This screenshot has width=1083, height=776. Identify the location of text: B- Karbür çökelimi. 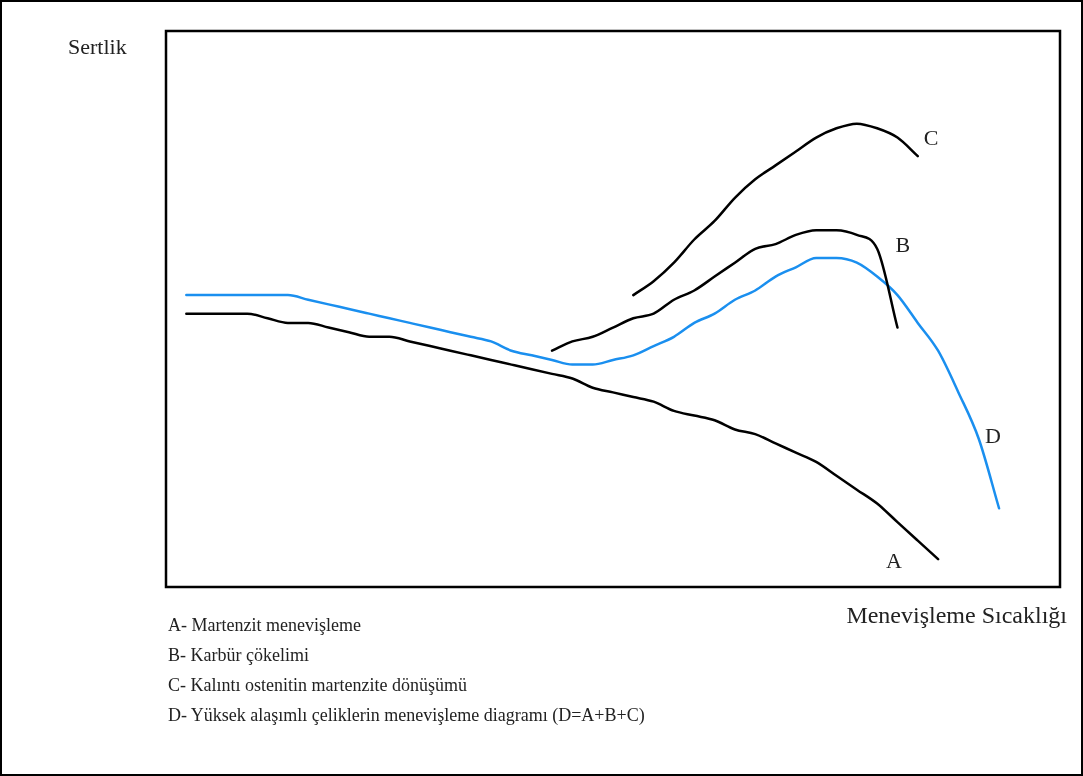
(239, 655).